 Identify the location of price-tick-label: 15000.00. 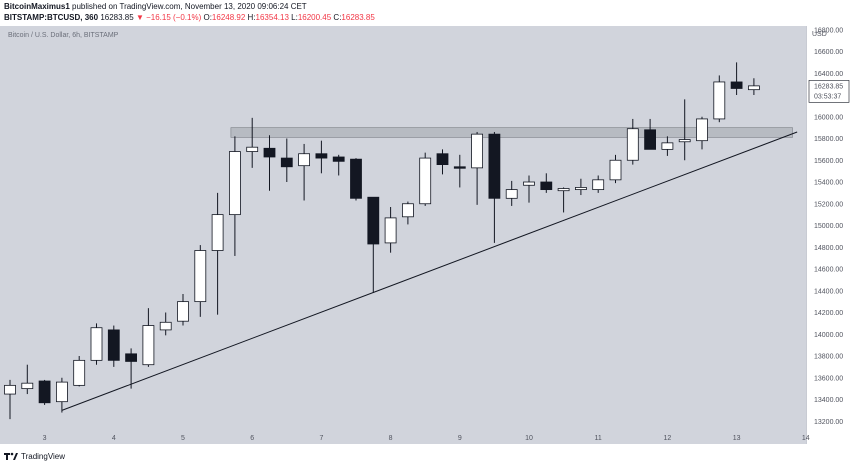
(828, 226).